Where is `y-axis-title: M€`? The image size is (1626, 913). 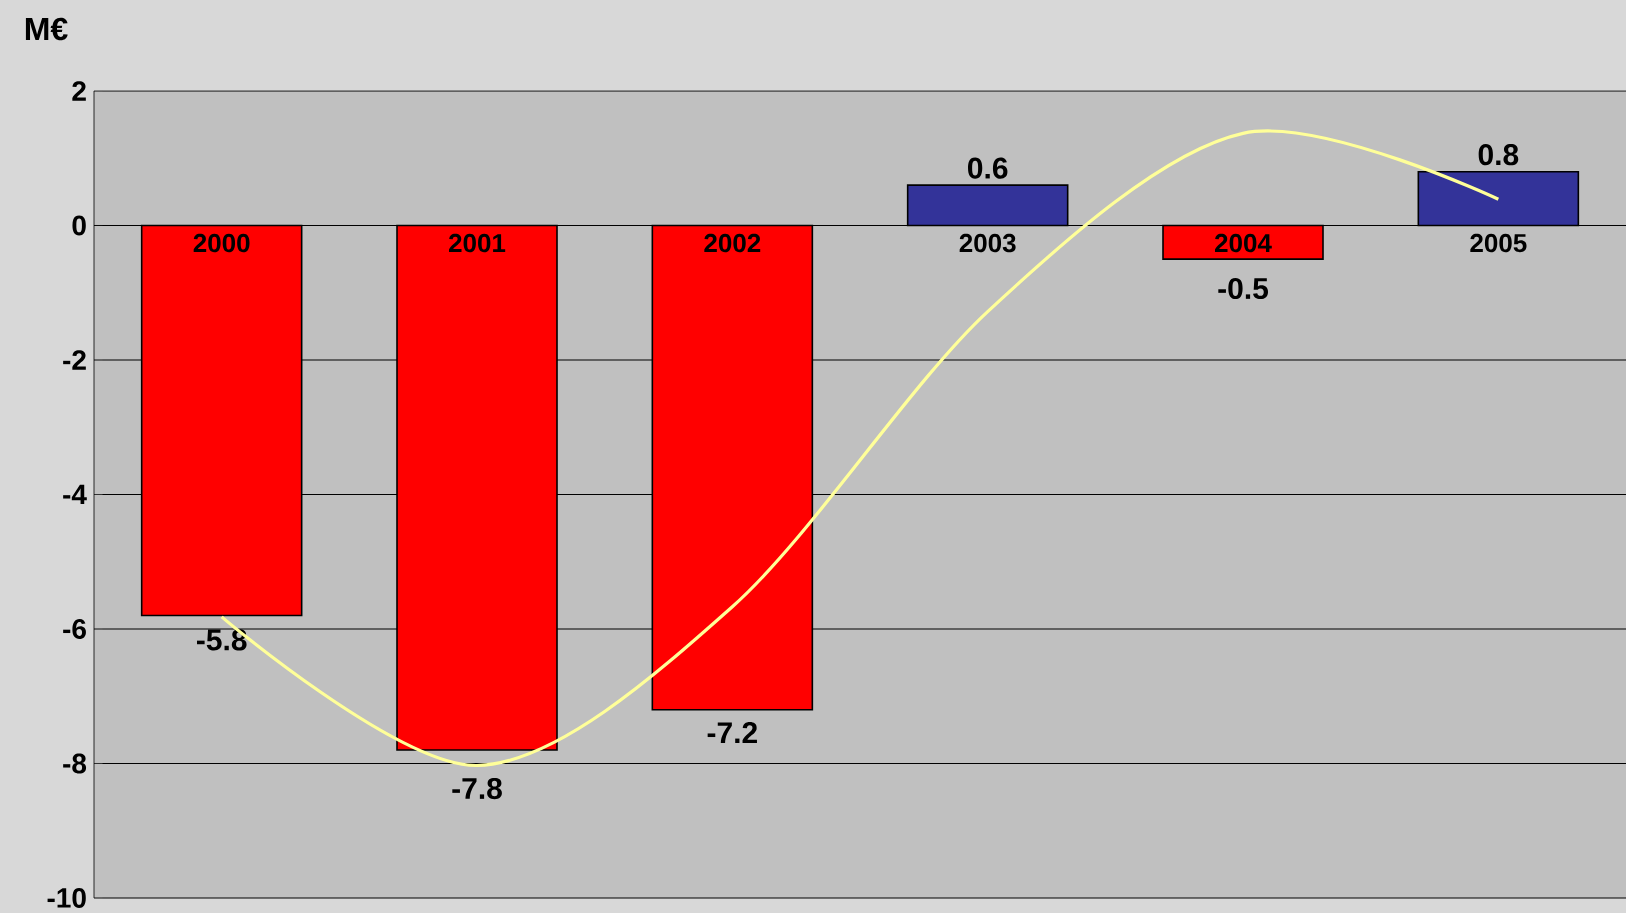
y-axis-title: M€ is located at coordinates (46, 29).